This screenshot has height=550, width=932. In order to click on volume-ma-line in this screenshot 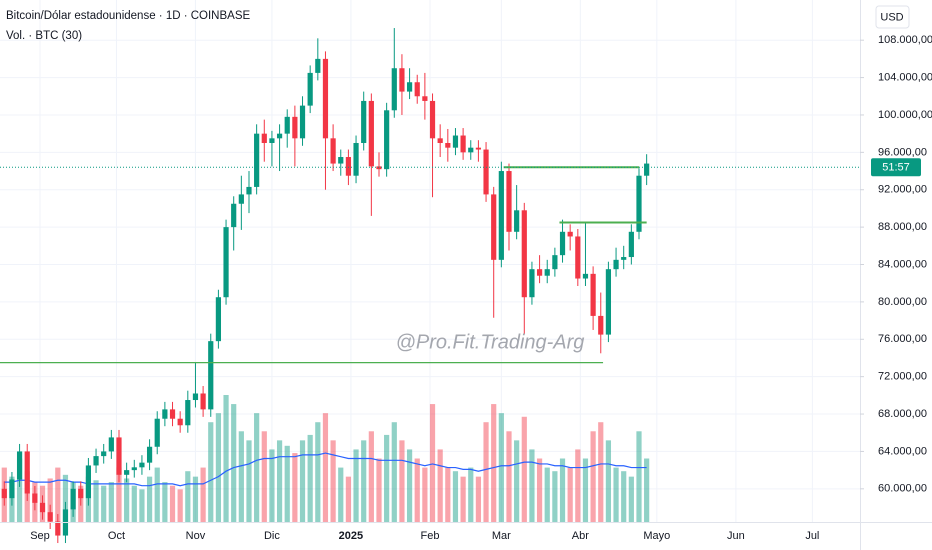, I will do `click(325, 469)`.